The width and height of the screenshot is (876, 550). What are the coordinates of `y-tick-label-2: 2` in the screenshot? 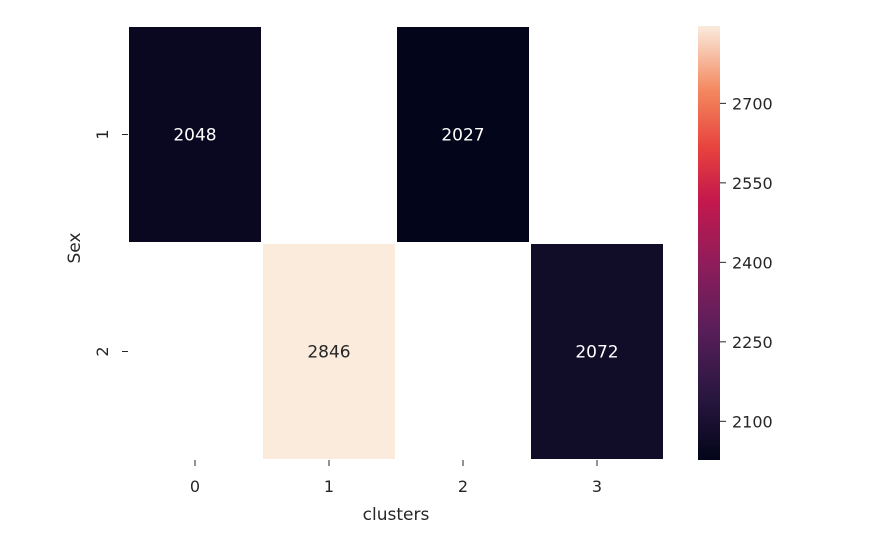 It's located at (102, 351).